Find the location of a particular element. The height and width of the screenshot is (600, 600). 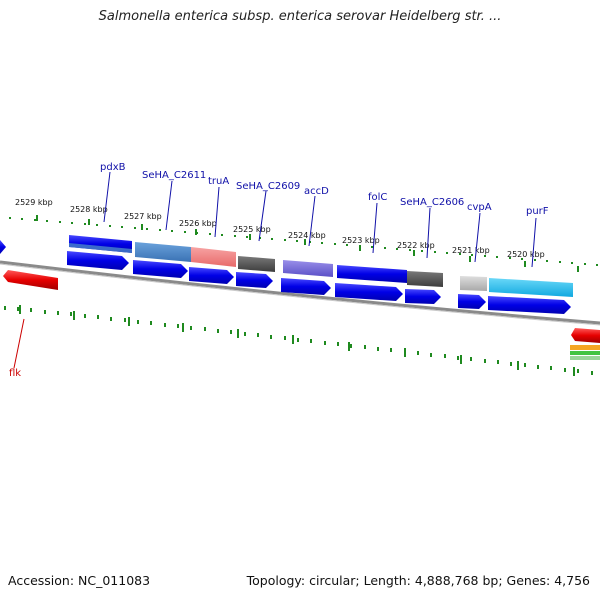

outer-tick-ring is located at coordinates (303, 243).